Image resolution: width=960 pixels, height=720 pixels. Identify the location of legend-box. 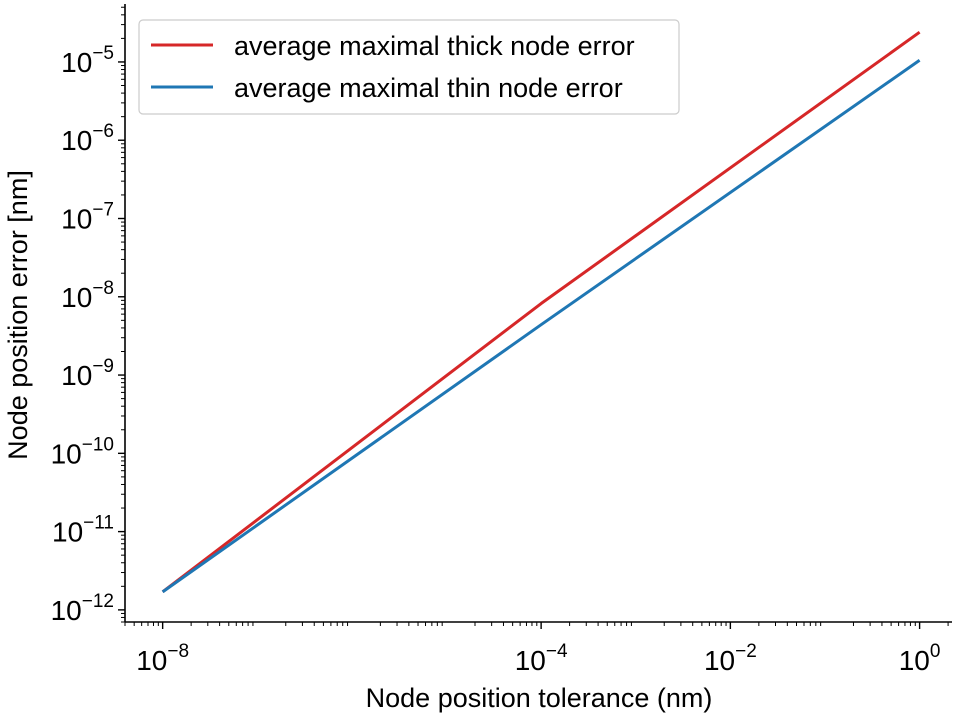
(409, 67).